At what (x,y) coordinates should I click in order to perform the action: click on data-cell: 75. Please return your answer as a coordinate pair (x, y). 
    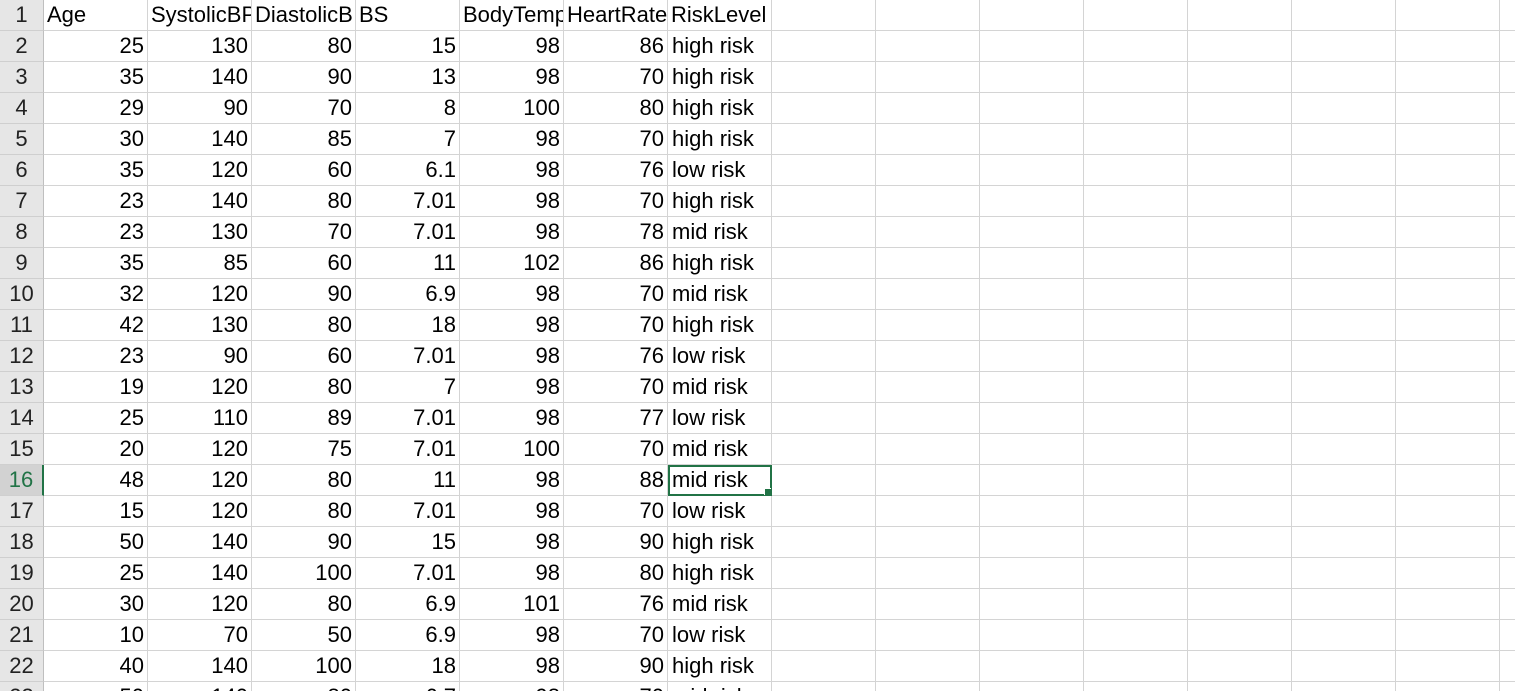
    Looking at the image, I should click on (304, 449).